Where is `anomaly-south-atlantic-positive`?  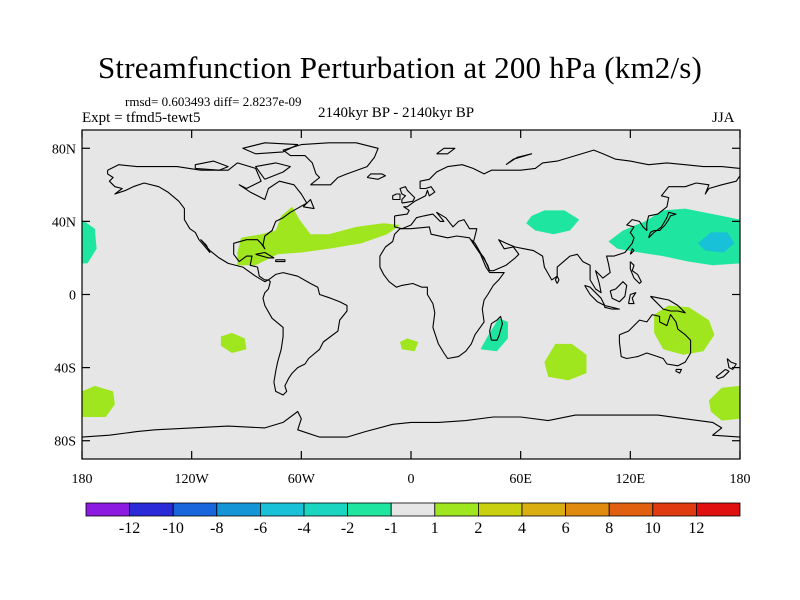 anomaly-south-atlantic-positive is located at coordinates (409, 345).